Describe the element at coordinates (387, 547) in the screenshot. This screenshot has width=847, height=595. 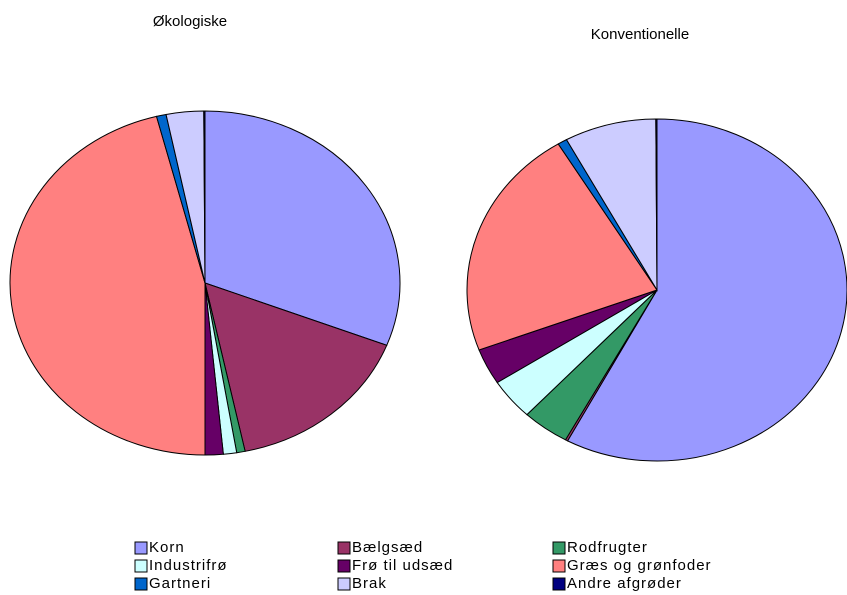
I see `legend-label: Bælgsæd` at that location.